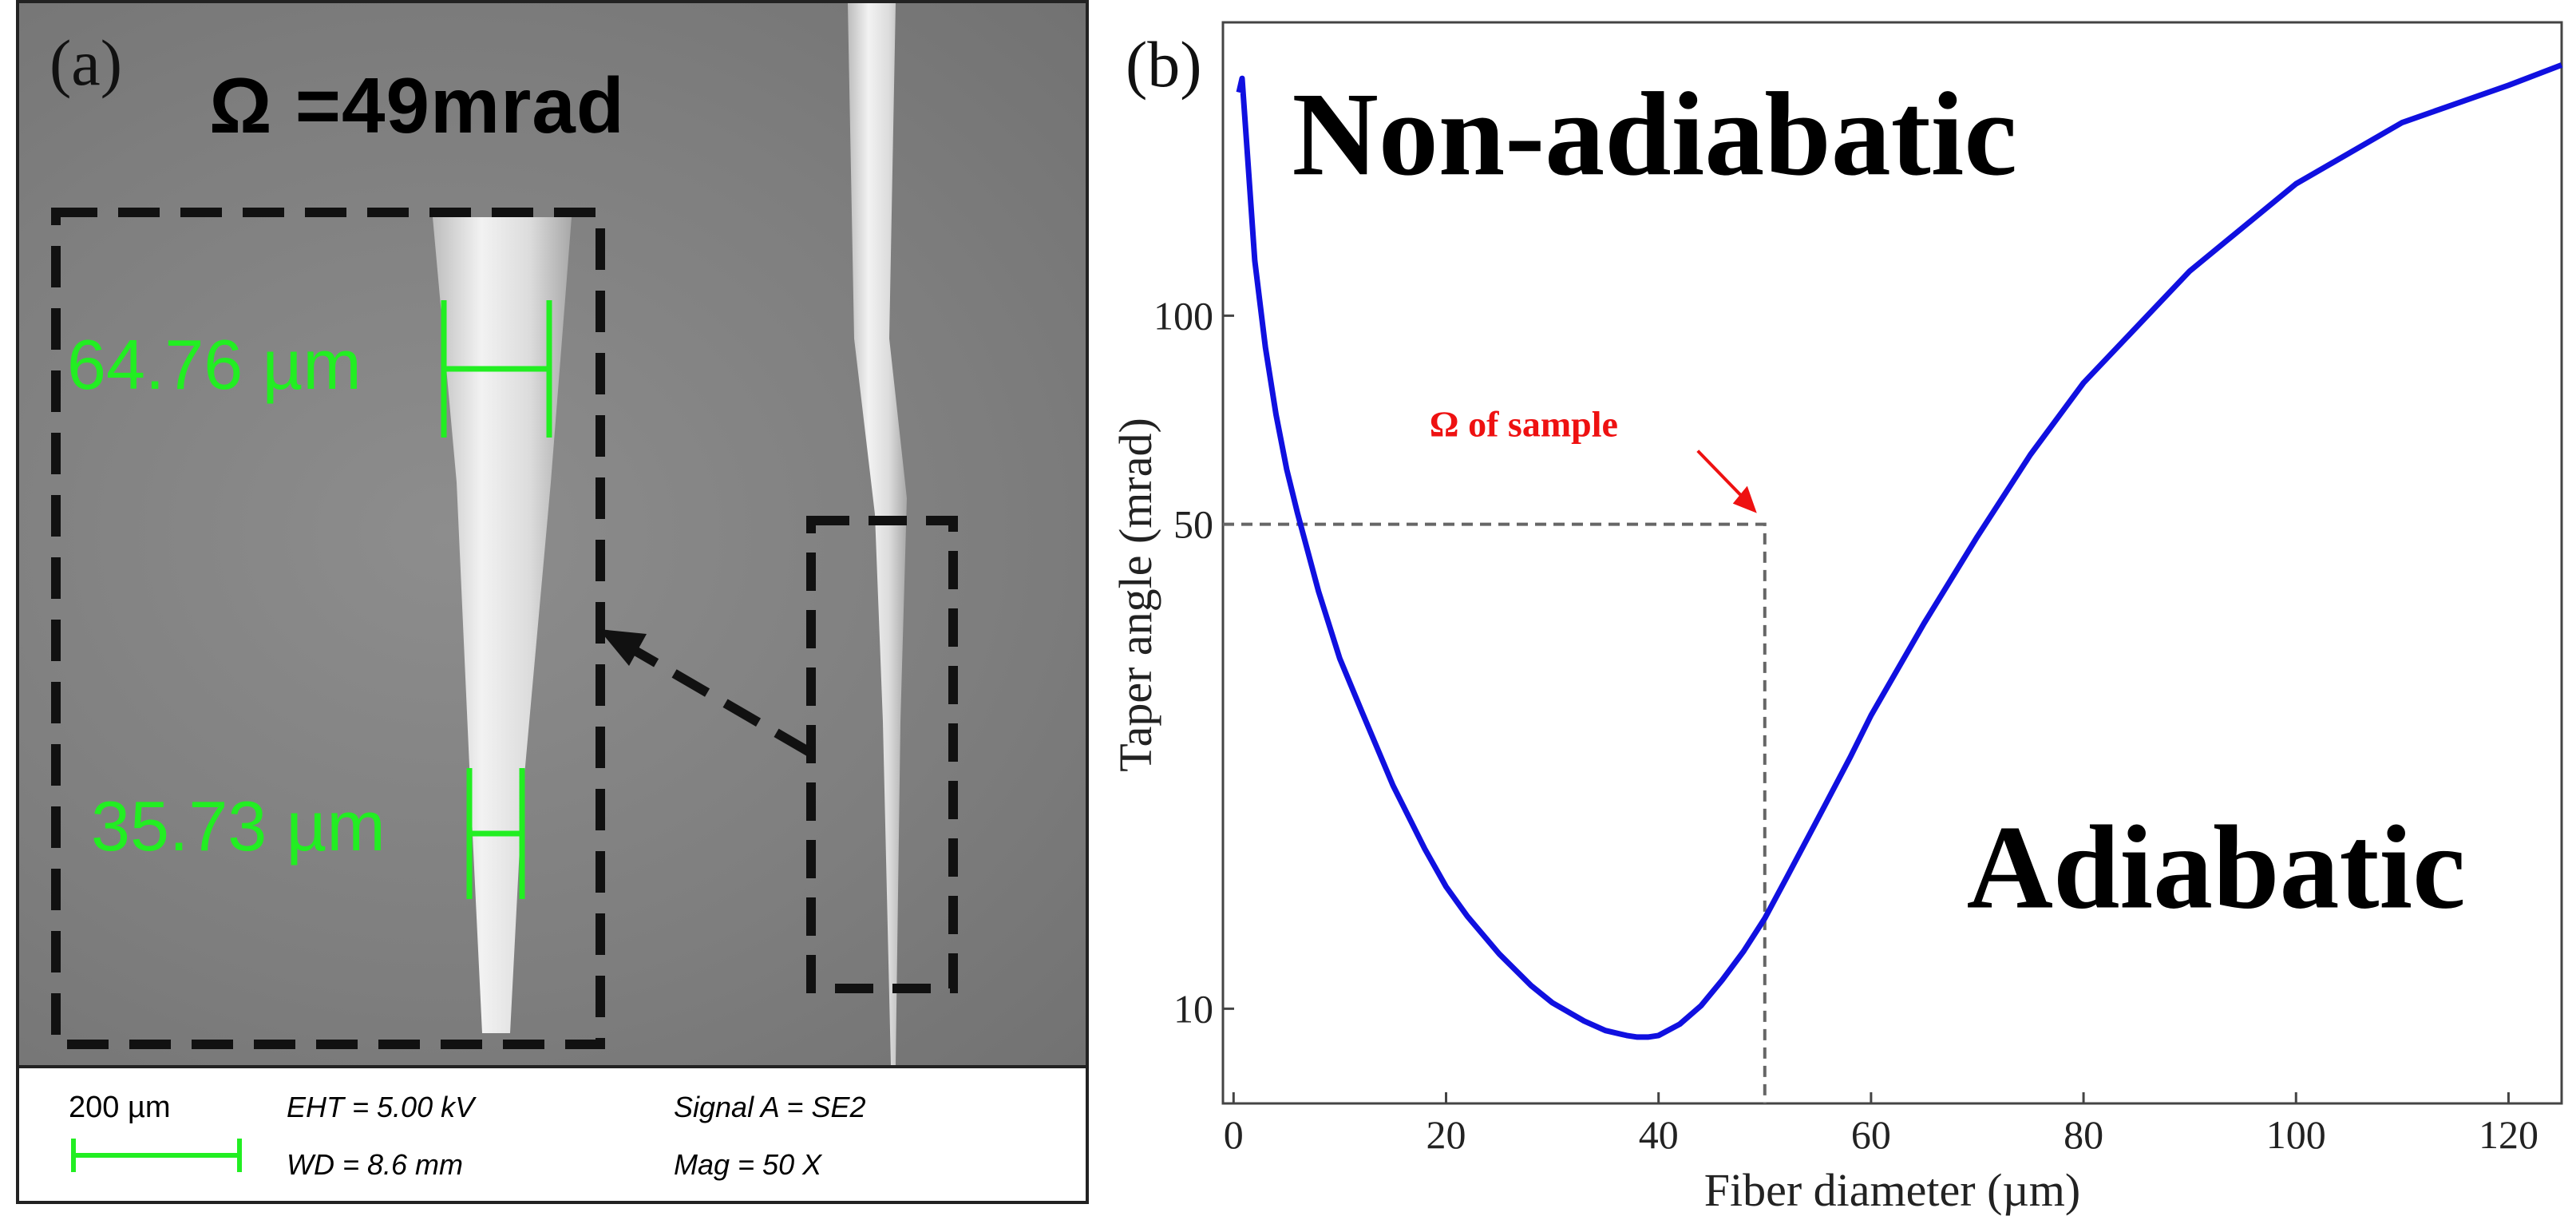 This screenshot has width=2576, height=1220. What do you see at coordinates (1654, 134) in the screenshot?
I see `non-adiabatic-label: Non-adiabatic` at bounding box center [1654, 134].